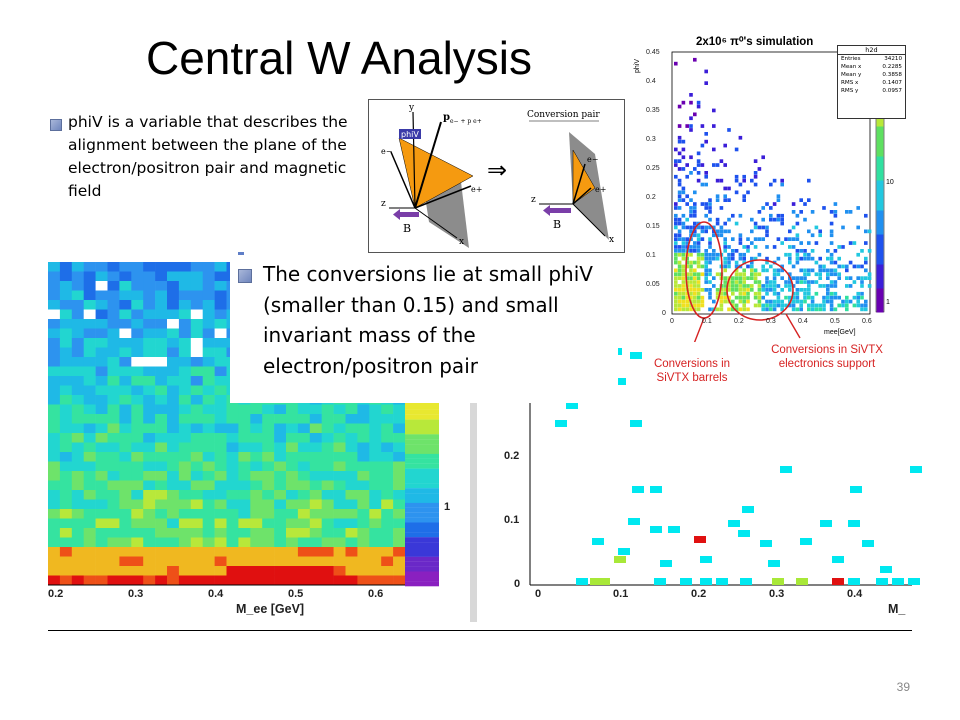 Image resolution: width=960 pixels, height=720 pixels. What do you see at coordinates (892, 91) in the screenshot?
I see `stats-value: 0.0957` at bounding box center [892, 91].